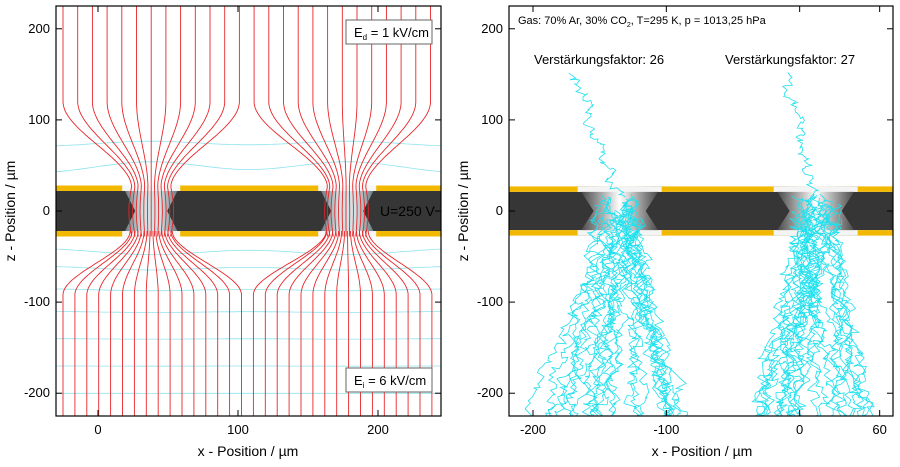 The width and height of the screenshot is (900, 467). Describe the element at coordinates (599, 59) in the screenshot. I see `gain-label-left: Verstärkungsfaktor: 26` at that location.